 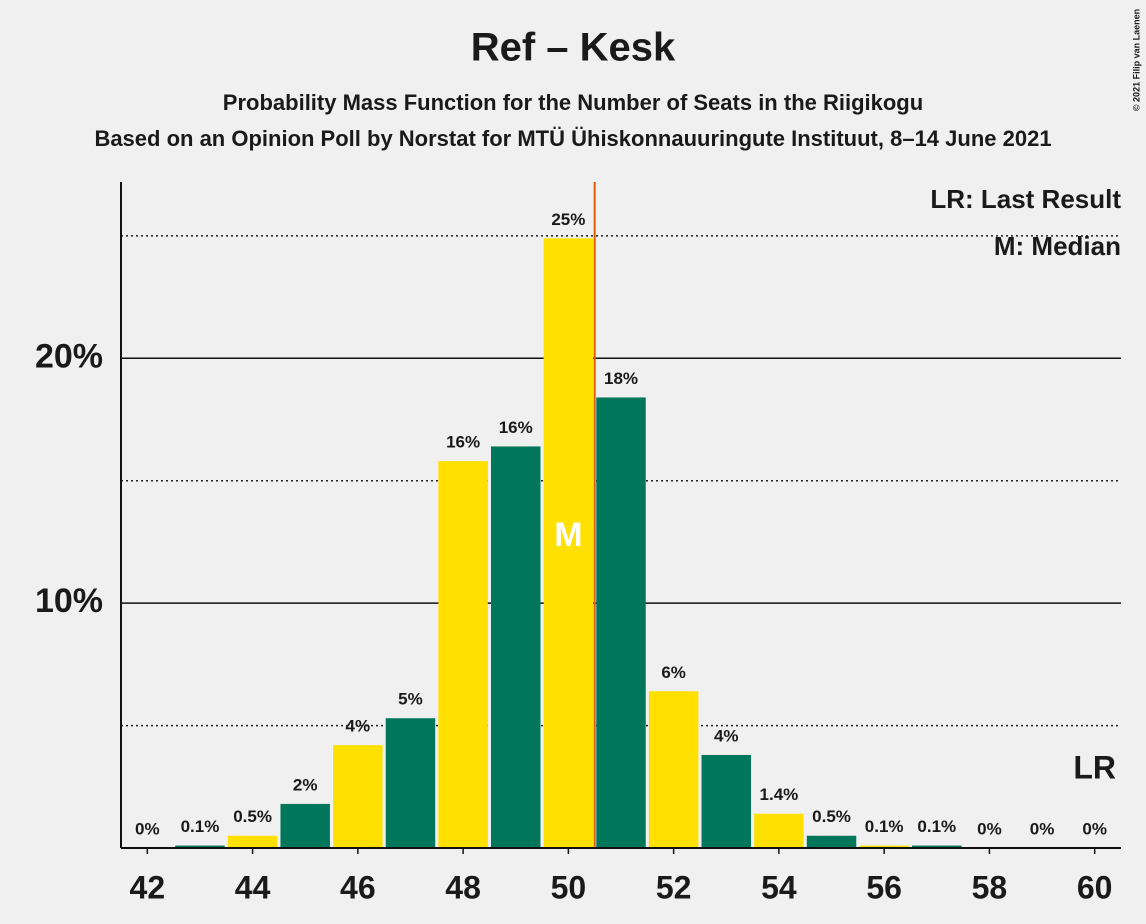 I want to click on value-label: 2%, so click(x=305, y=784).